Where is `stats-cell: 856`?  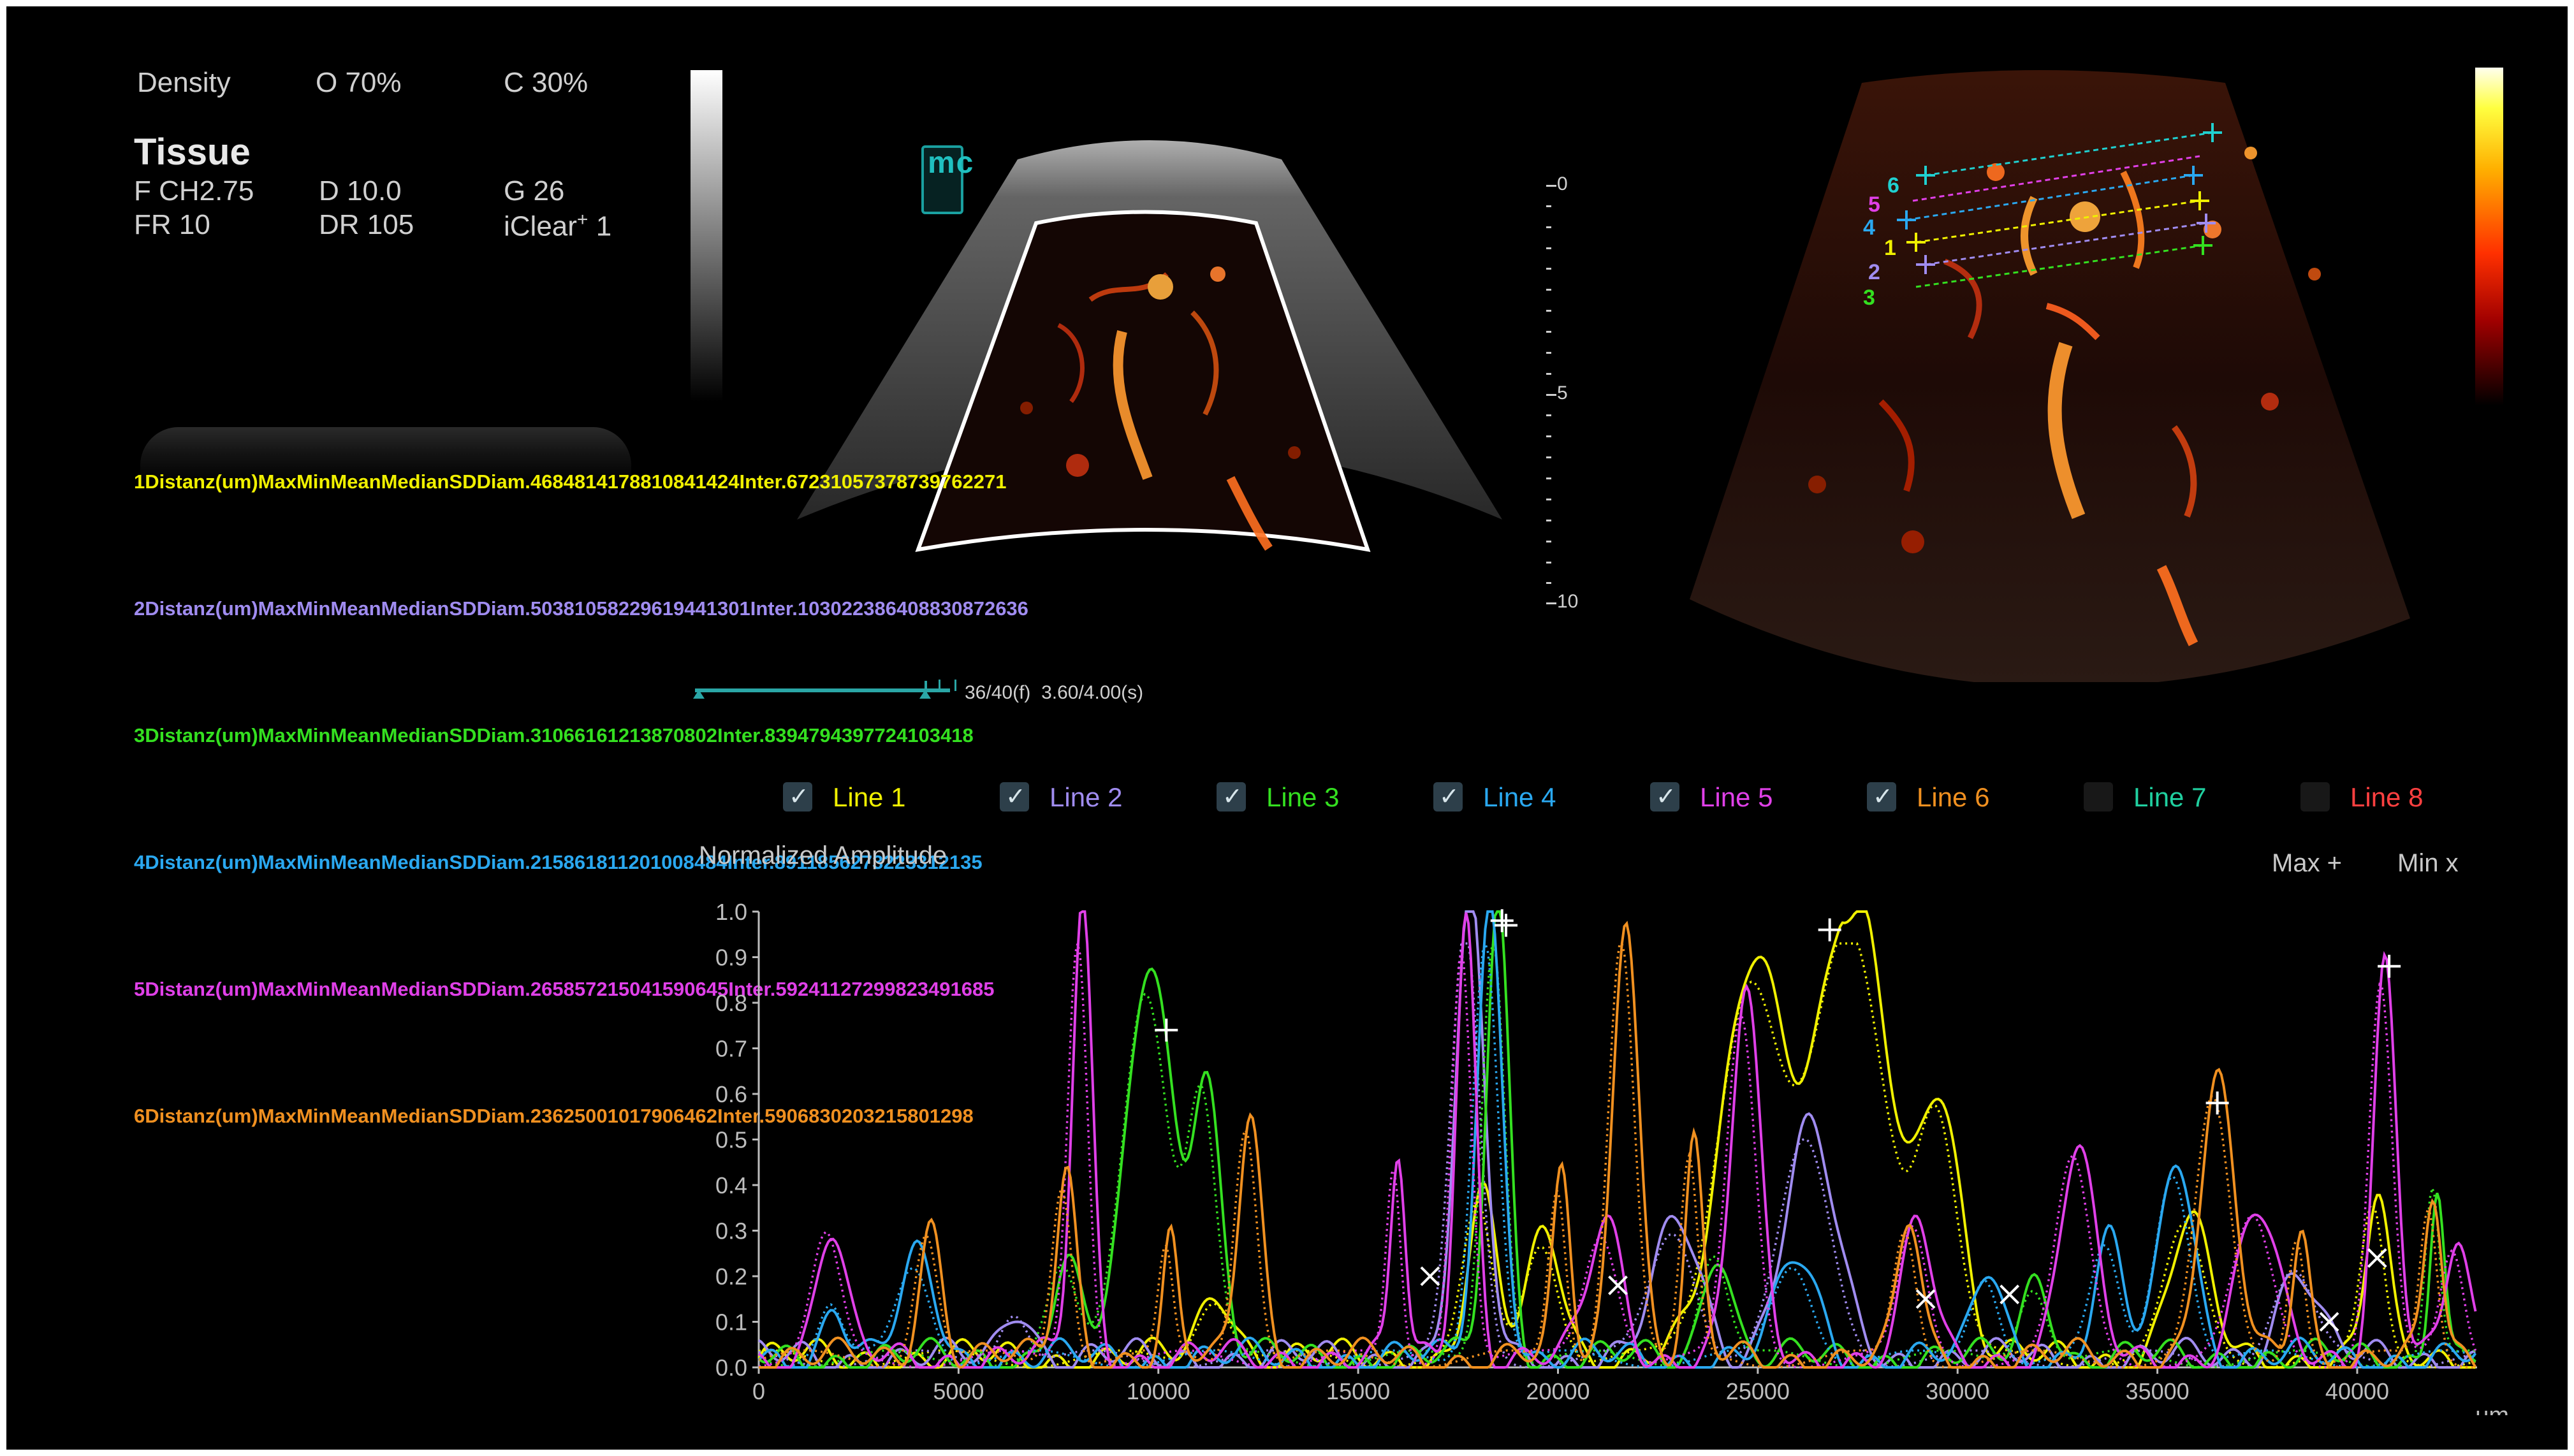 stats-cell: 856 is located at coordinates (834, 862).